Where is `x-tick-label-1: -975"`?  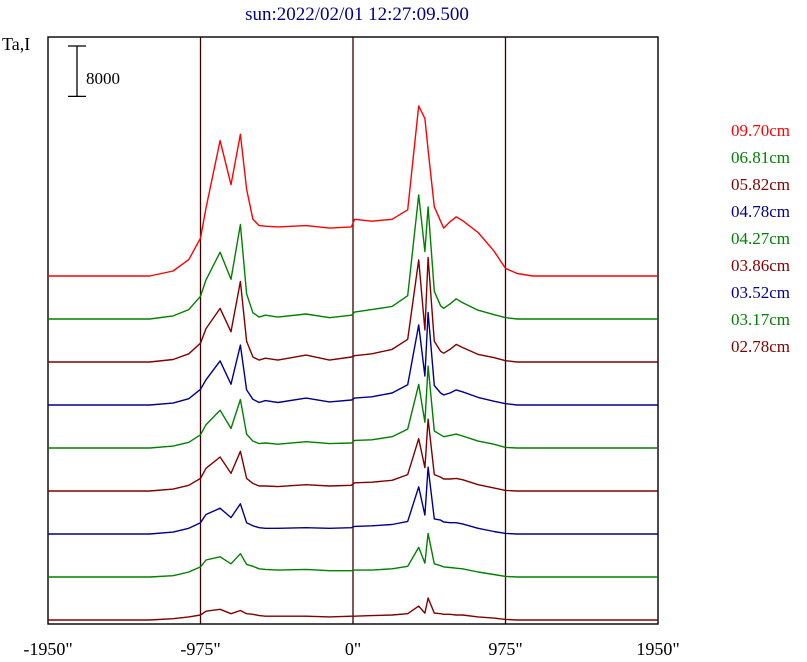 x-tick-label-1: -975" is located at coordinates (200, 649).